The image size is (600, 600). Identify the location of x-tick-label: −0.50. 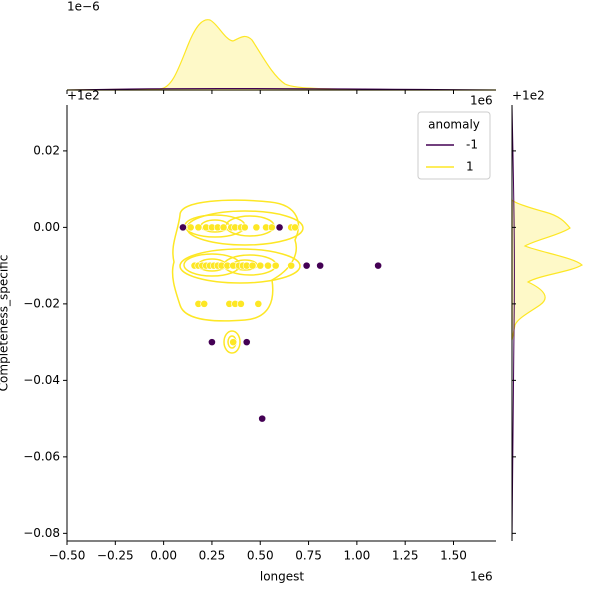
(67, 556).